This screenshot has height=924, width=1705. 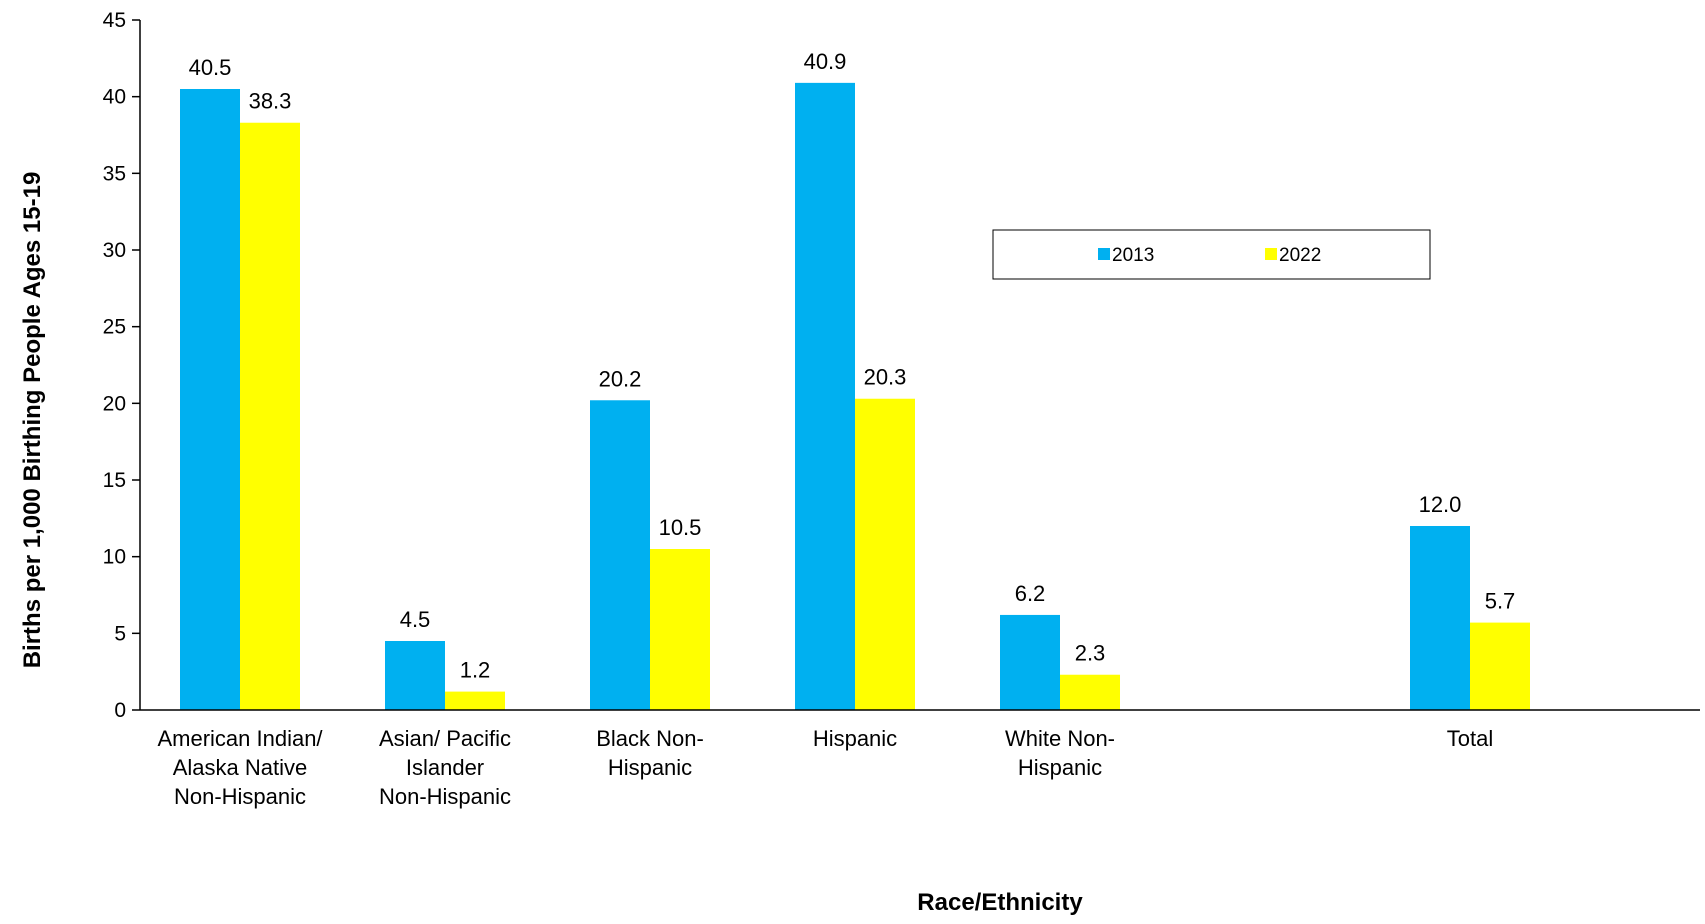 I want to click on x-tick-label-1: Asian/ Pacific Islander Non-Hispanic, so click(x=445, y=767).